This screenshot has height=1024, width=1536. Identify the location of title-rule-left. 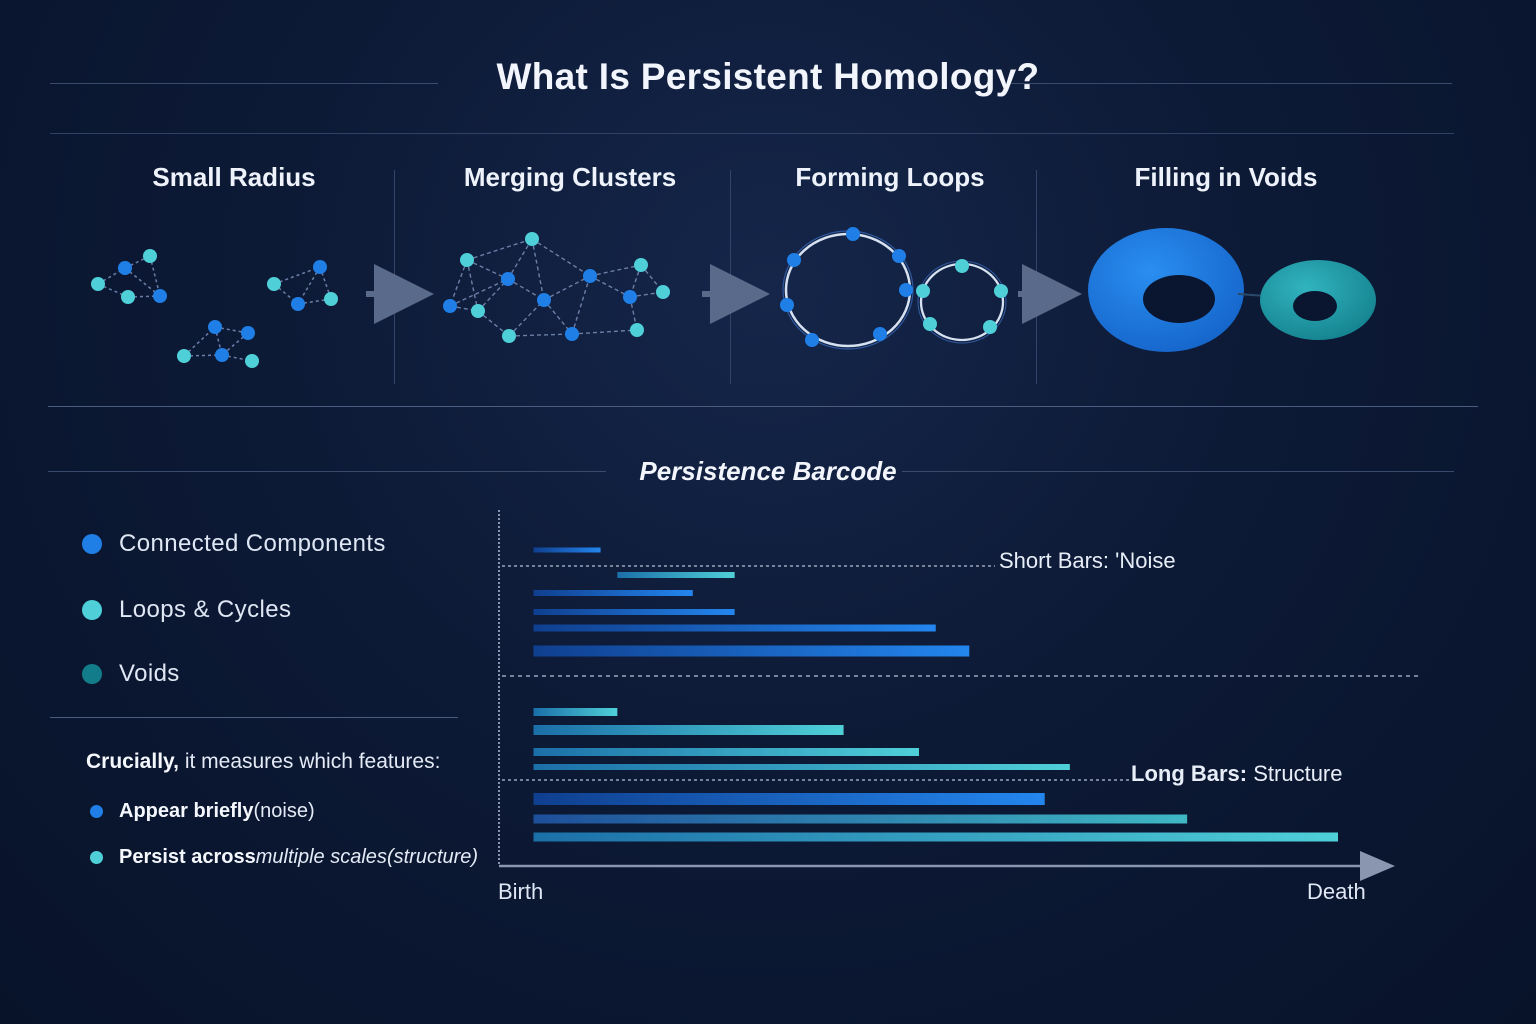
(244, 83).